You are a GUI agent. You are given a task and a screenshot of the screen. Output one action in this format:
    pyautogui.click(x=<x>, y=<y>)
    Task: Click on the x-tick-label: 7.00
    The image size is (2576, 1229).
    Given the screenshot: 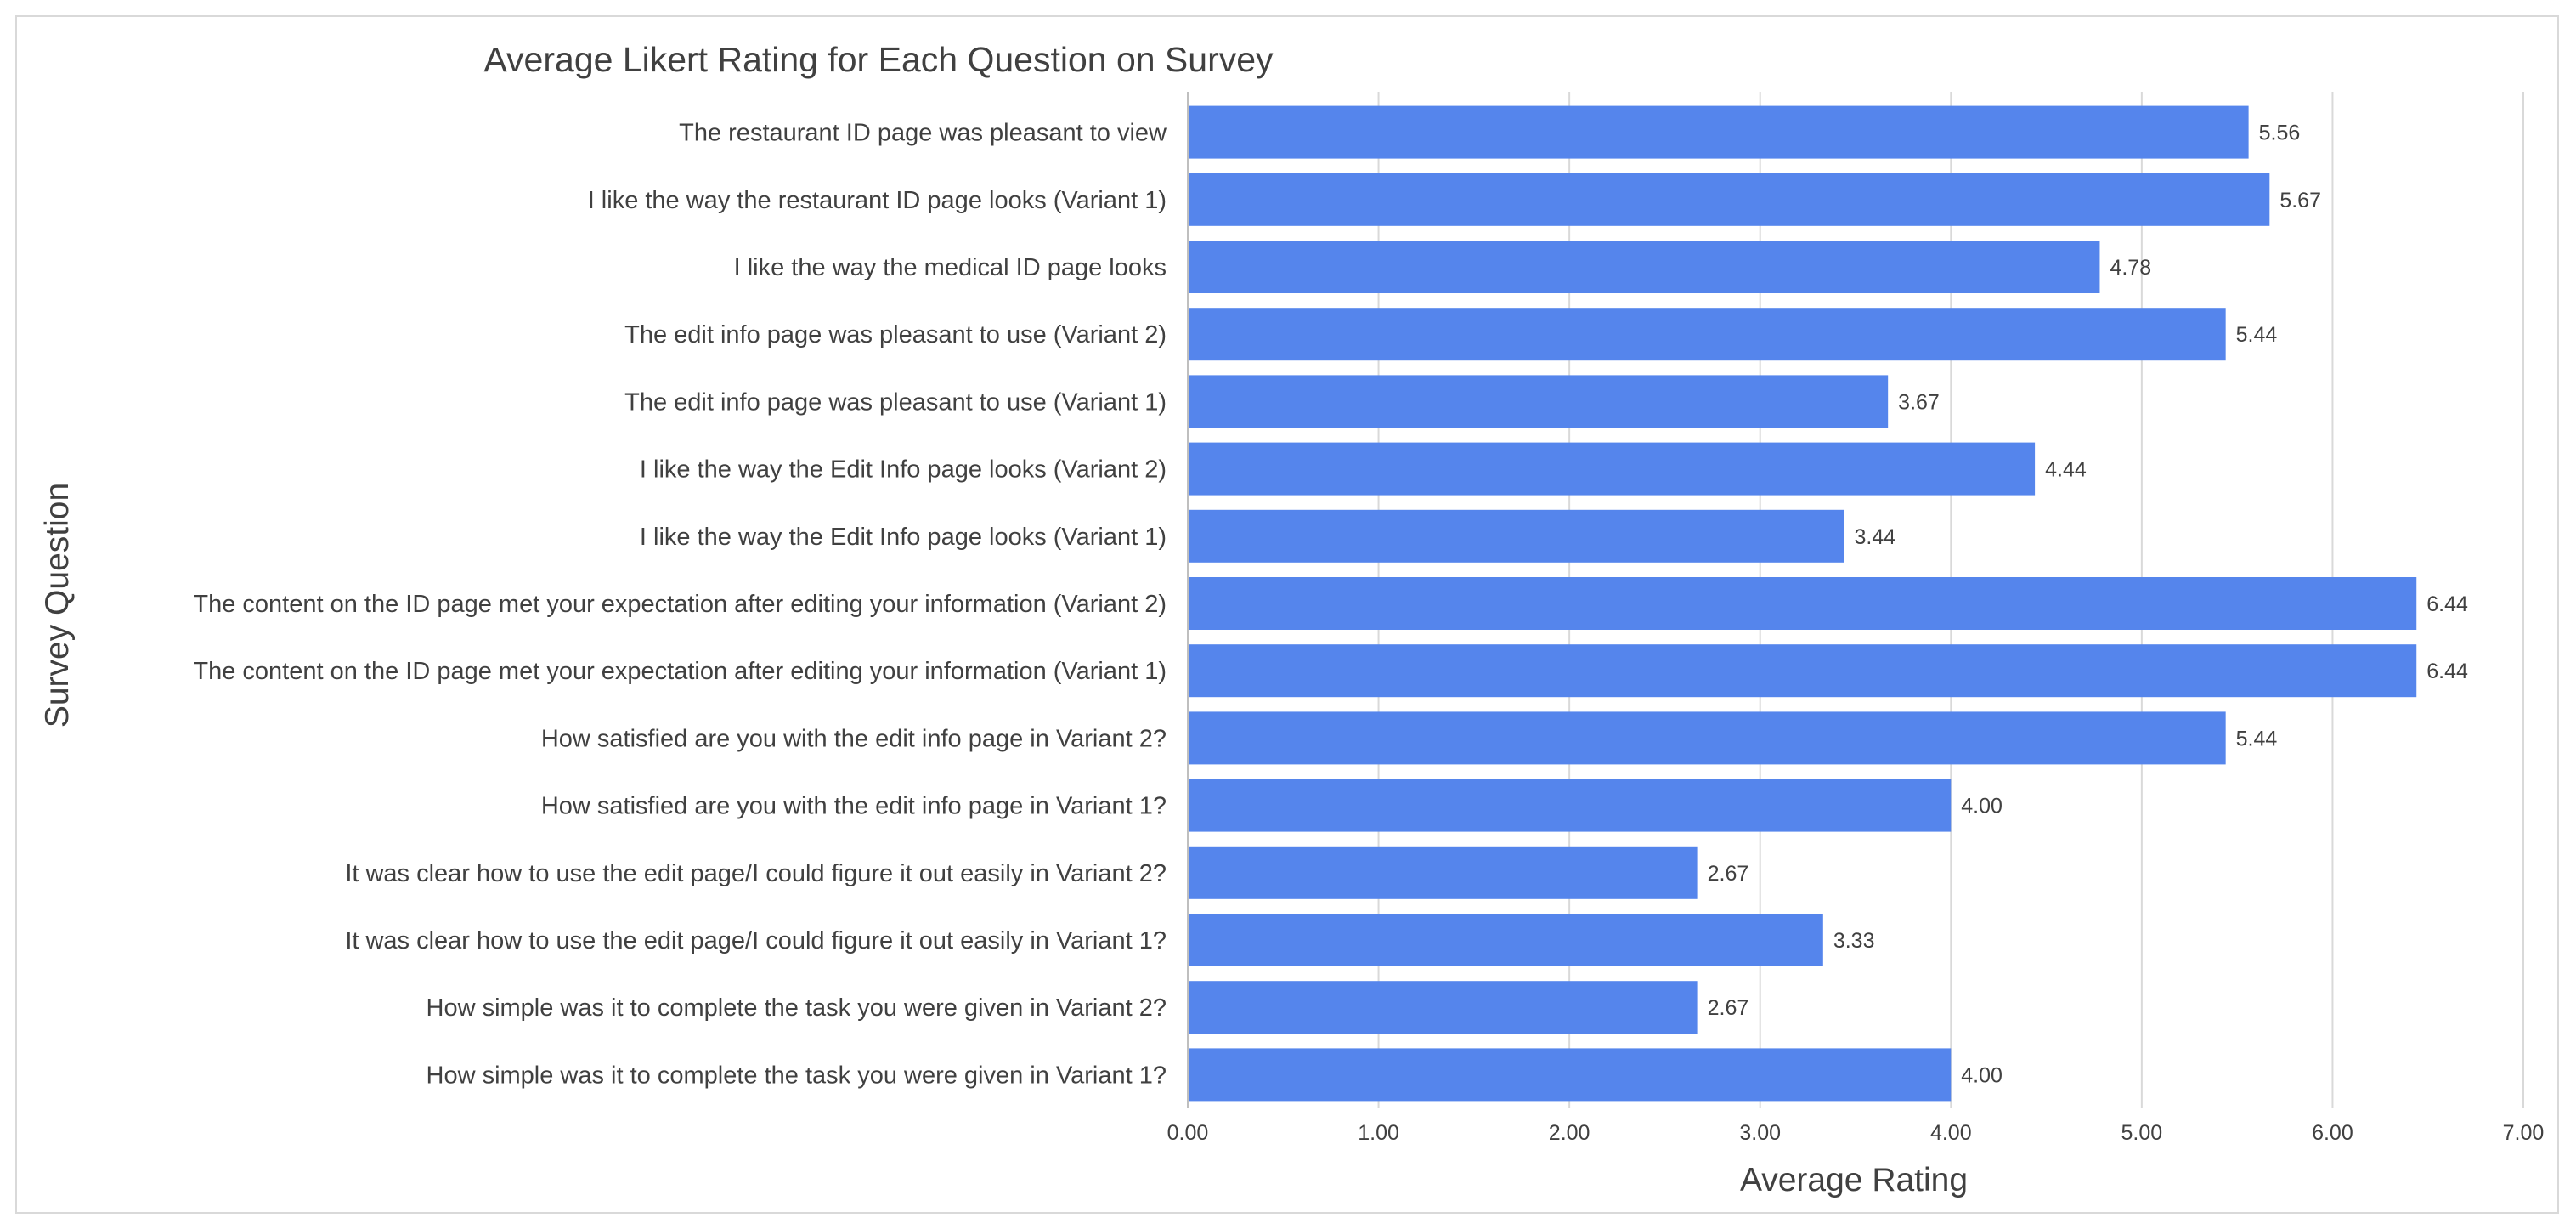 What is the action you would take?
    pyautogui.click(x=2524, y=1133)
    